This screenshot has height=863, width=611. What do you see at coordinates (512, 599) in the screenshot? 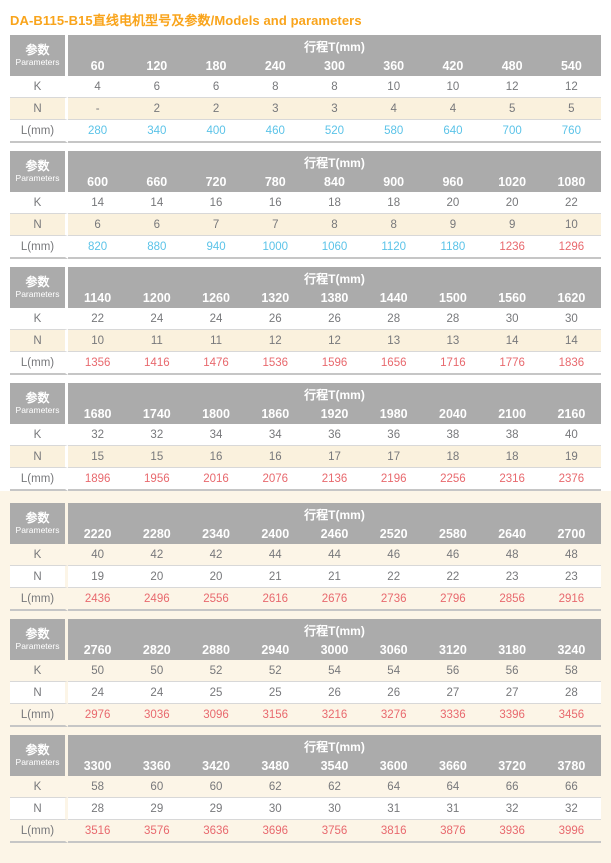
I see `l-value-cell: 2856` at bounding box center [512, 599].